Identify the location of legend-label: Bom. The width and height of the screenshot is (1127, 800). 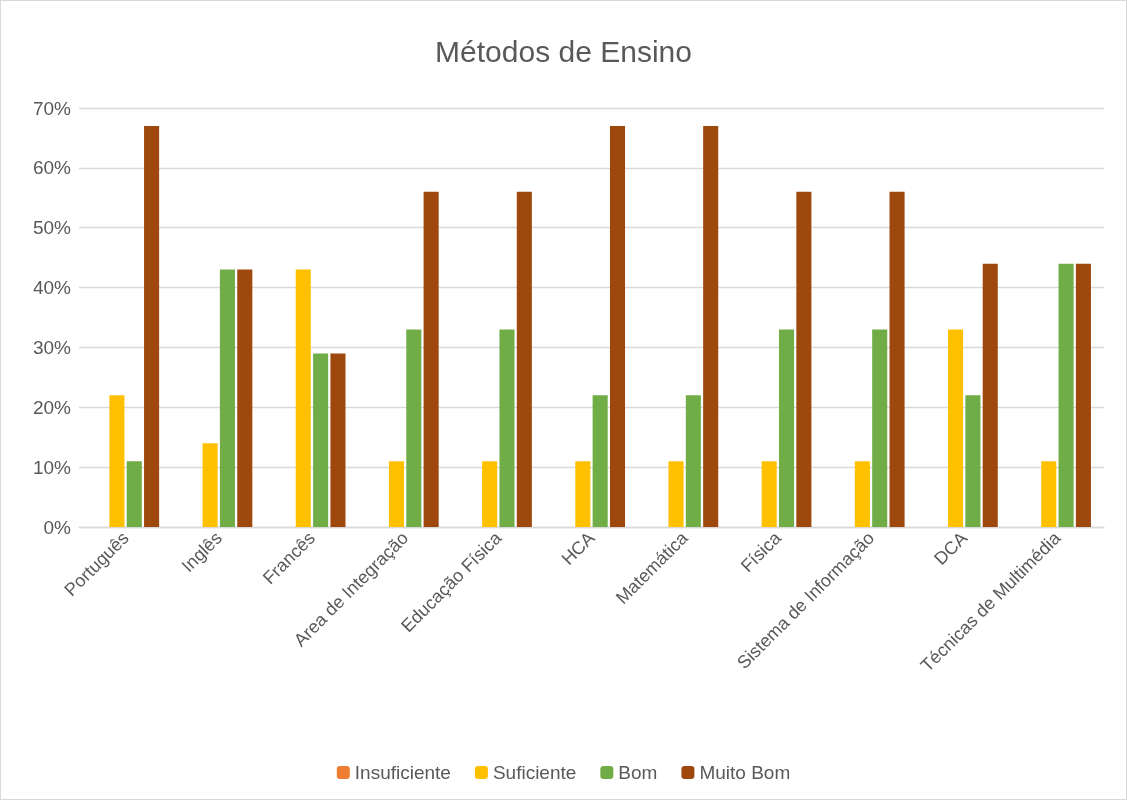
(638, 772).